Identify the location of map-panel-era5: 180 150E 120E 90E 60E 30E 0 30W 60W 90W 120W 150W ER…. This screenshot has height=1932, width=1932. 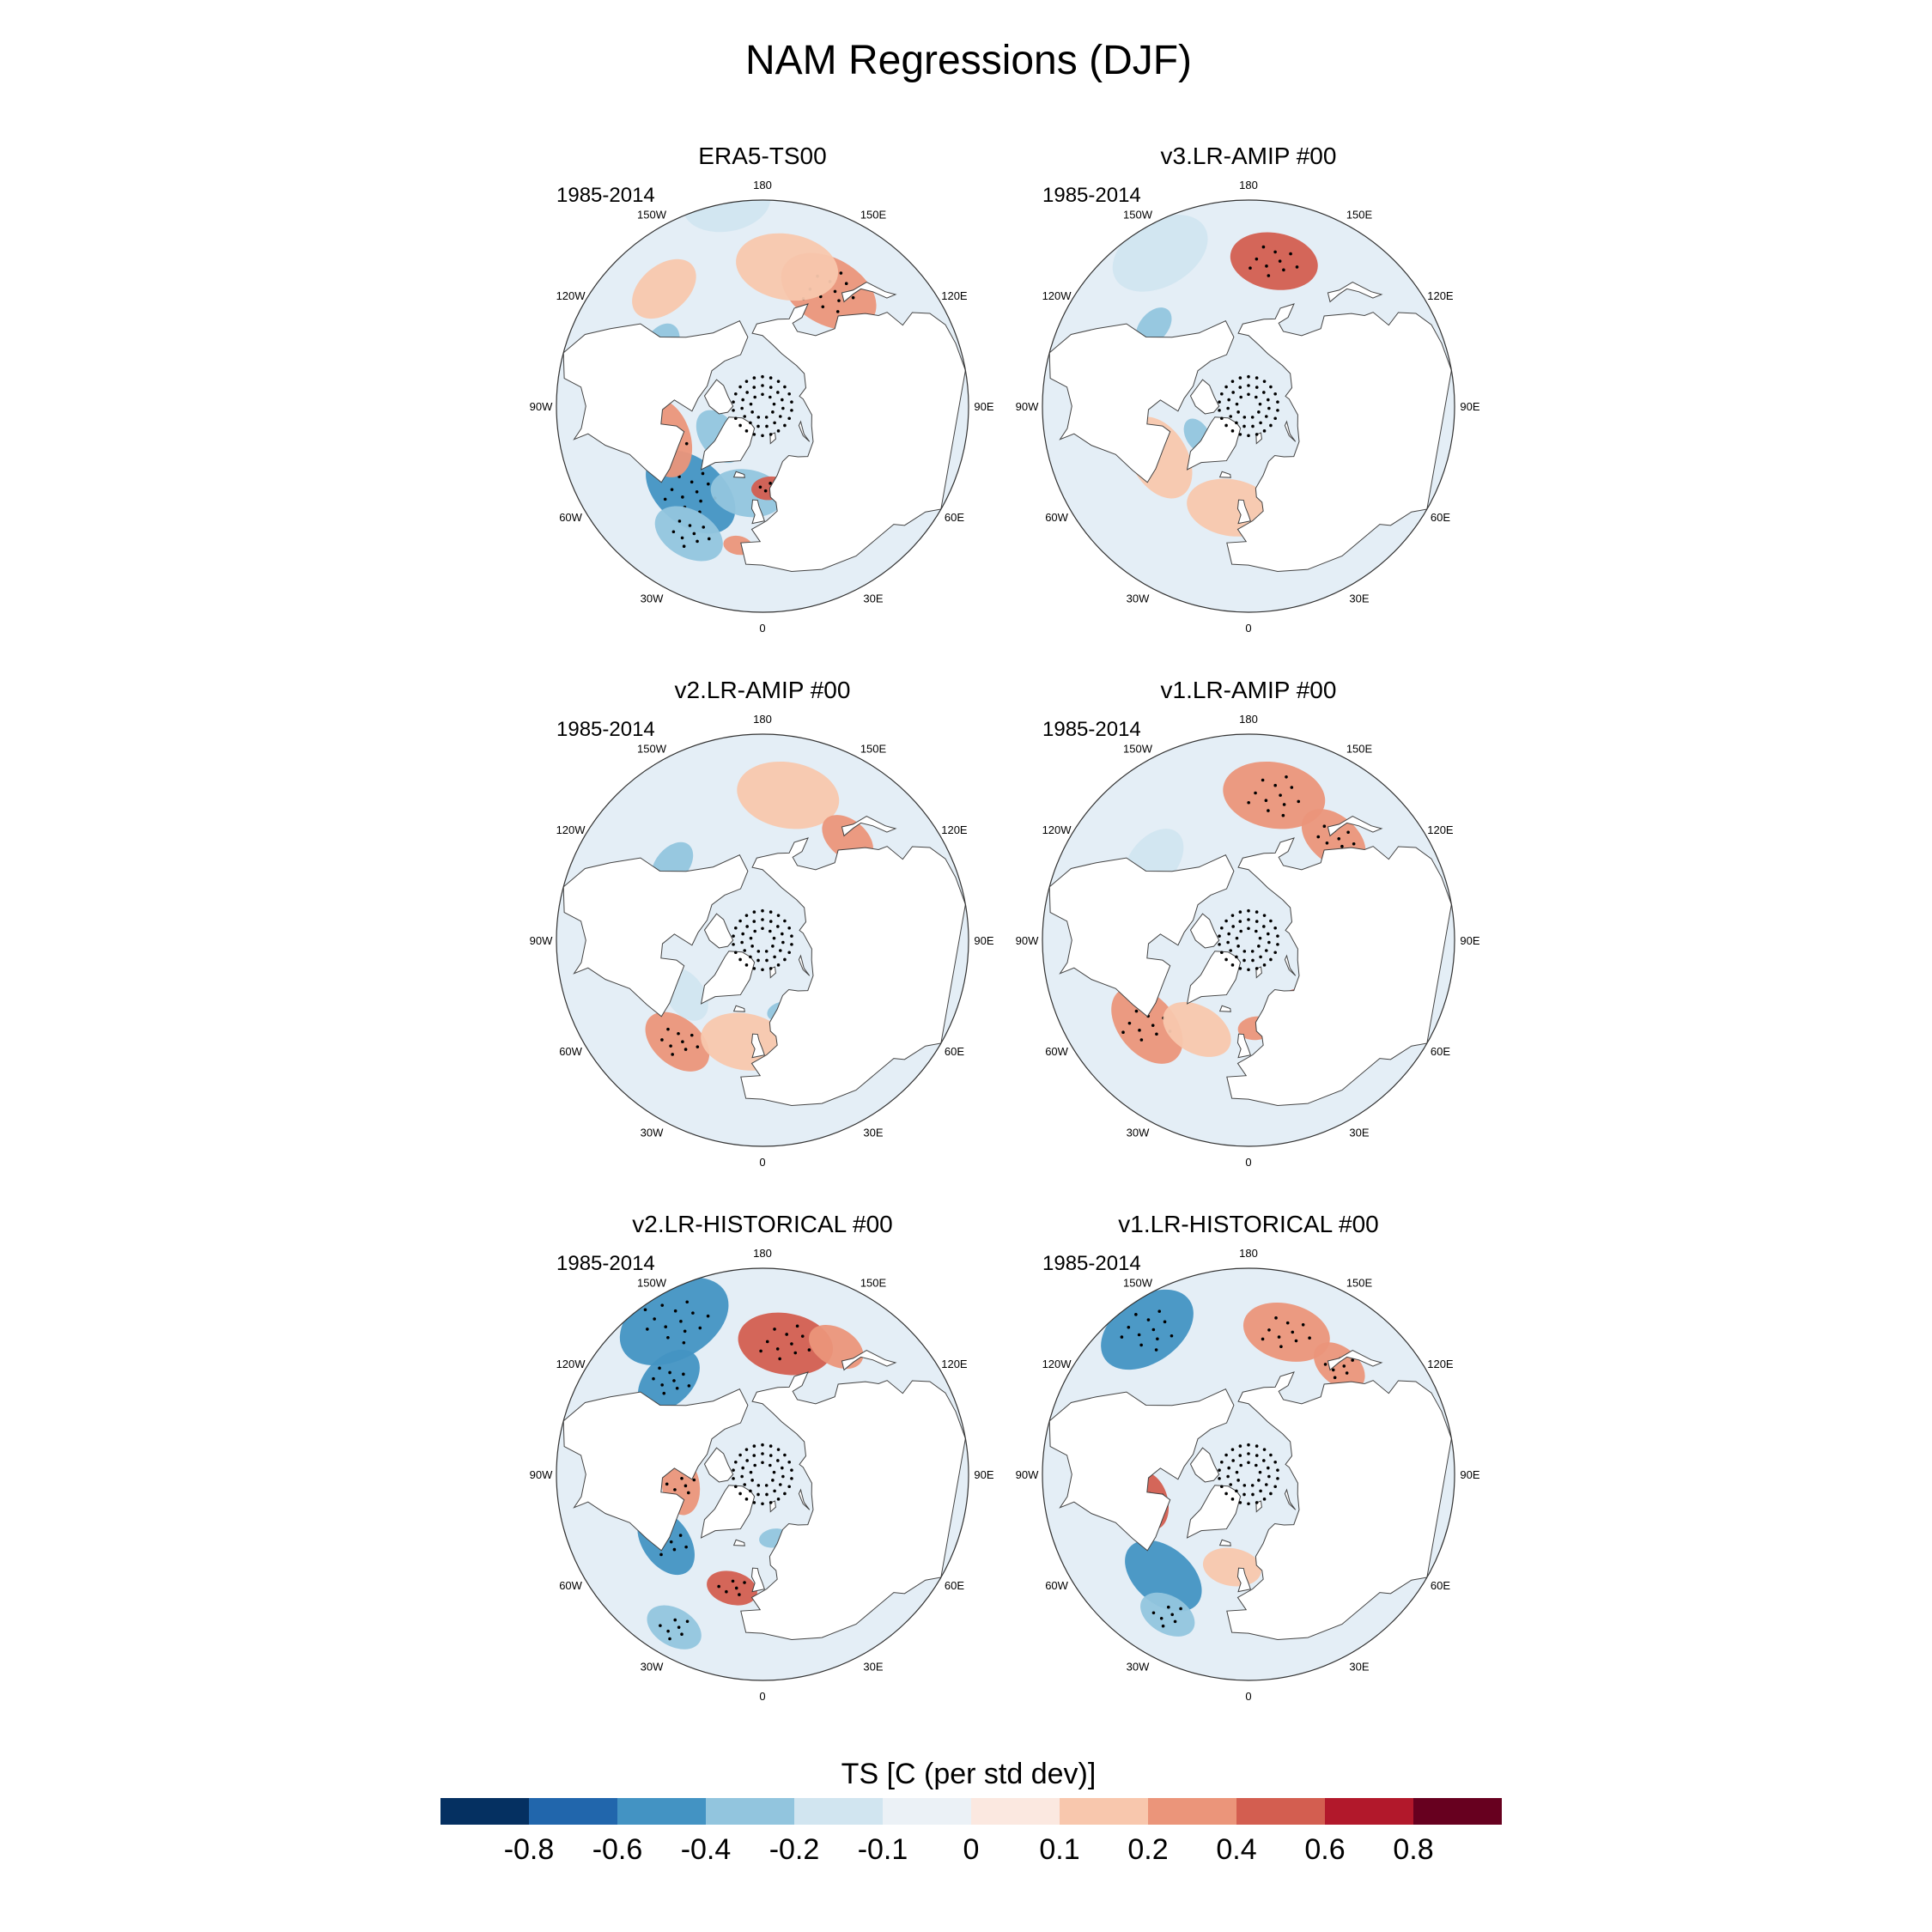
(762, 389).